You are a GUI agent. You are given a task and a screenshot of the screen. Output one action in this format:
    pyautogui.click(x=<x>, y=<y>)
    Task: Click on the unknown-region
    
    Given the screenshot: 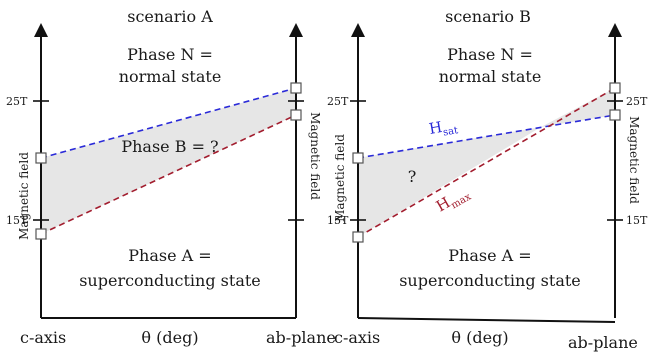 What is the action you would take?
    pyautogui.click(x=449, y=182)
    